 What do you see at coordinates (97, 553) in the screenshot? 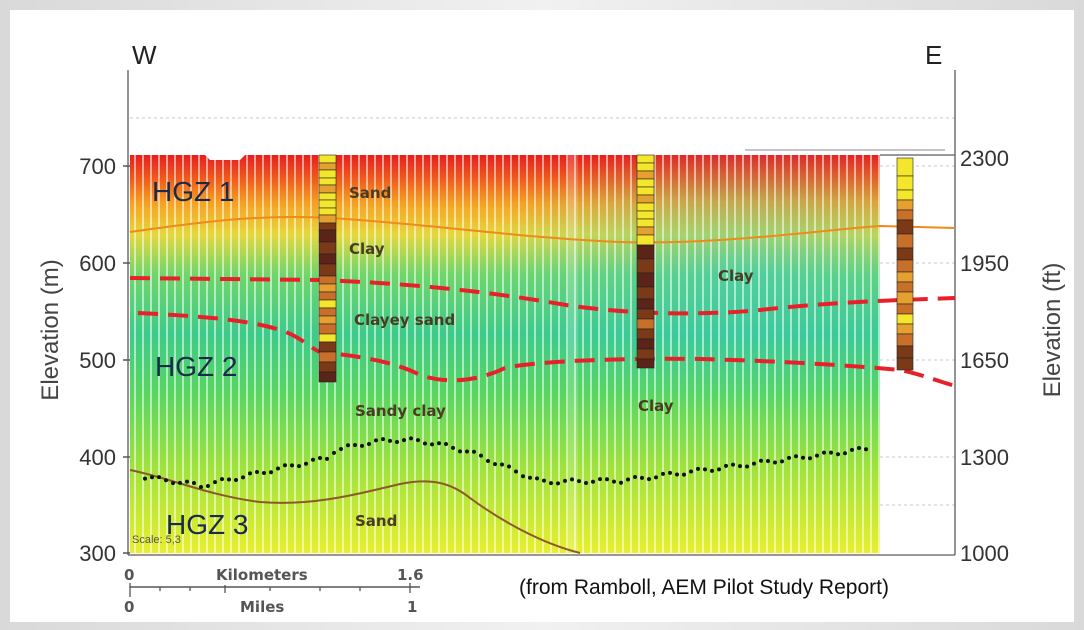
I see `left-tick: 300` at bounding box center [97, 553].